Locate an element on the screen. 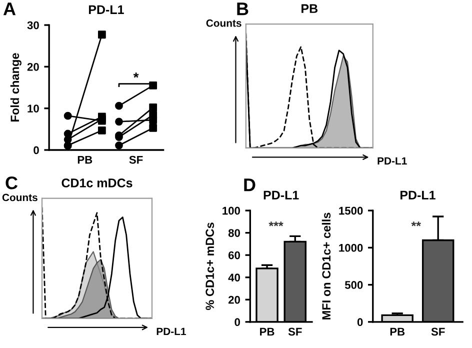 The image size is (472, 348). y-axis-title: MFI on CD1c+ cells is located at coordinates (326, 266).